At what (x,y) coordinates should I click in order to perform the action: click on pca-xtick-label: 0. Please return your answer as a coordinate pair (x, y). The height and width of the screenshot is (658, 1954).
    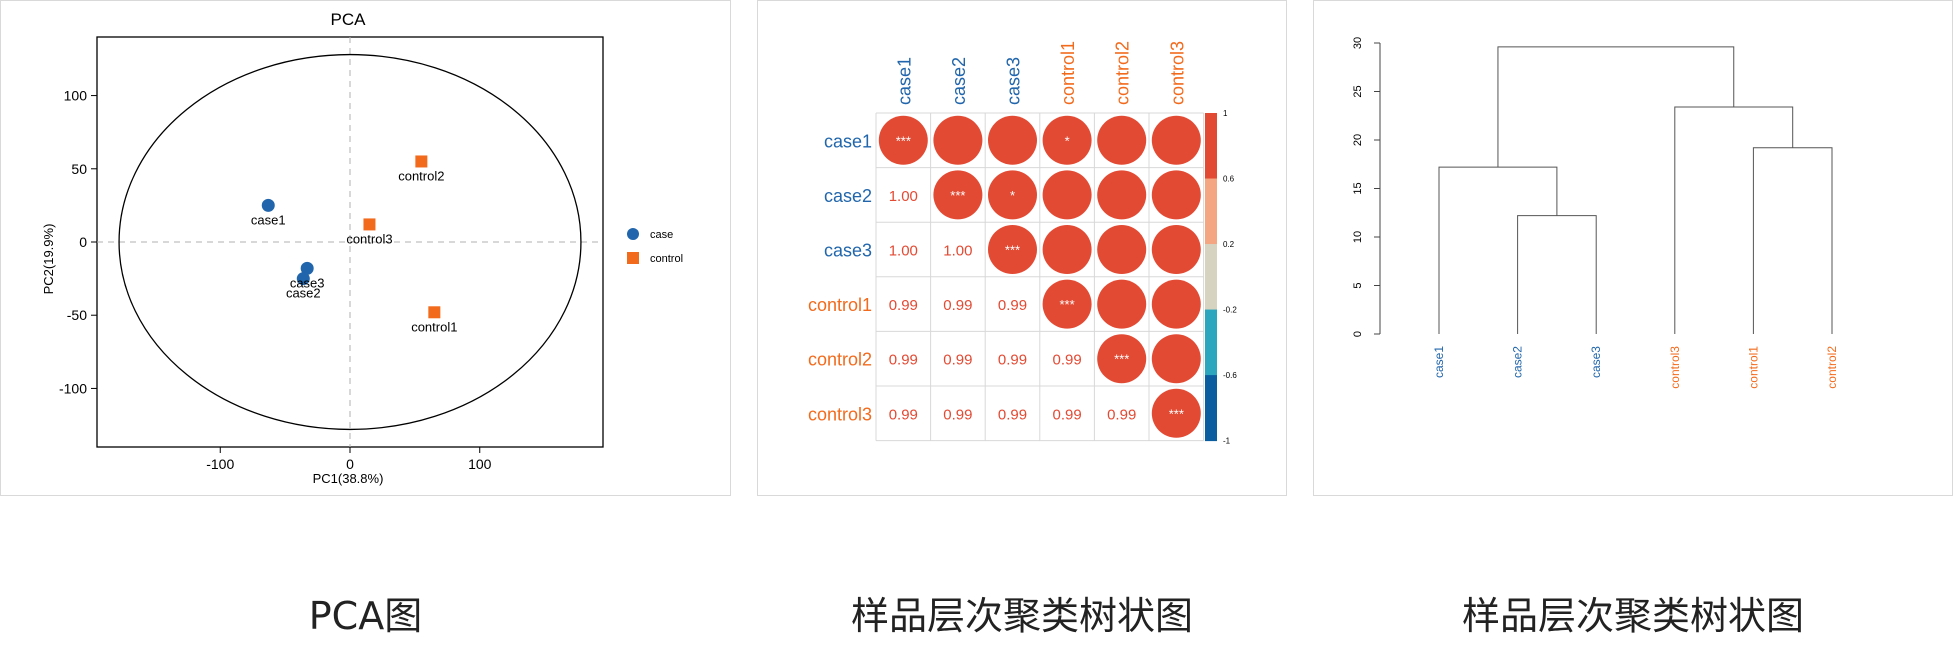
    Looking at the image, I should click on (350, 464).